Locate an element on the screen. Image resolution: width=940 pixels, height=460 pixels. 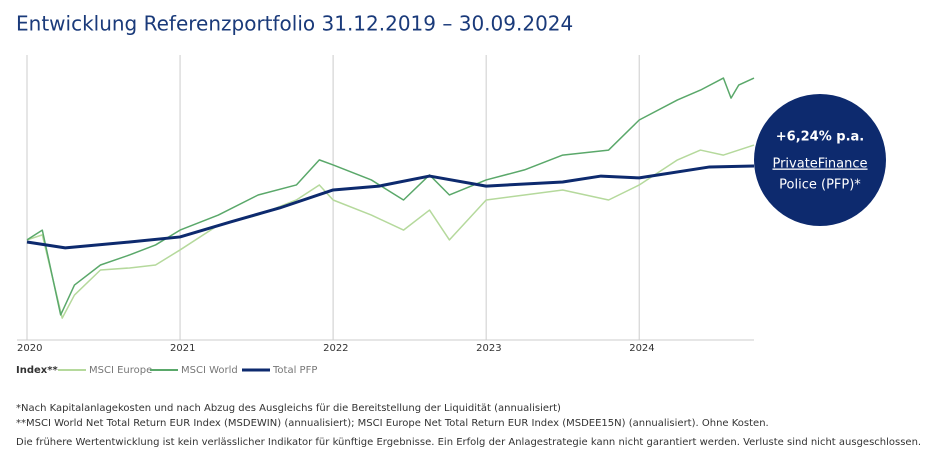
x-tick-label: 2021 is located at coordinates (182, 348).